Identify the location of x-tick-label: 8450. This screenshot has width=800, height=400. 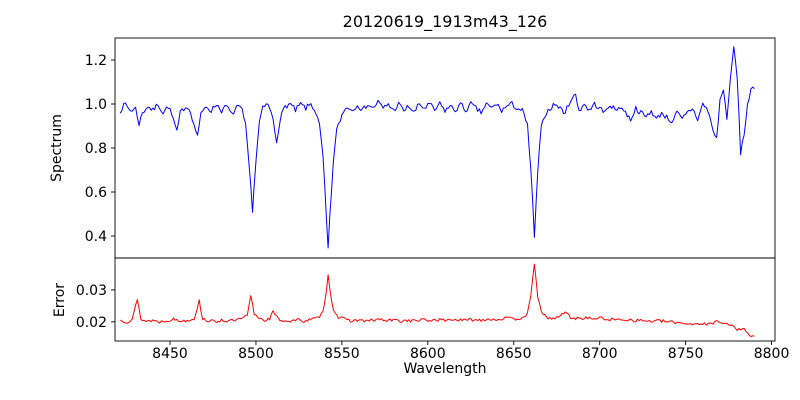
(170, 354).